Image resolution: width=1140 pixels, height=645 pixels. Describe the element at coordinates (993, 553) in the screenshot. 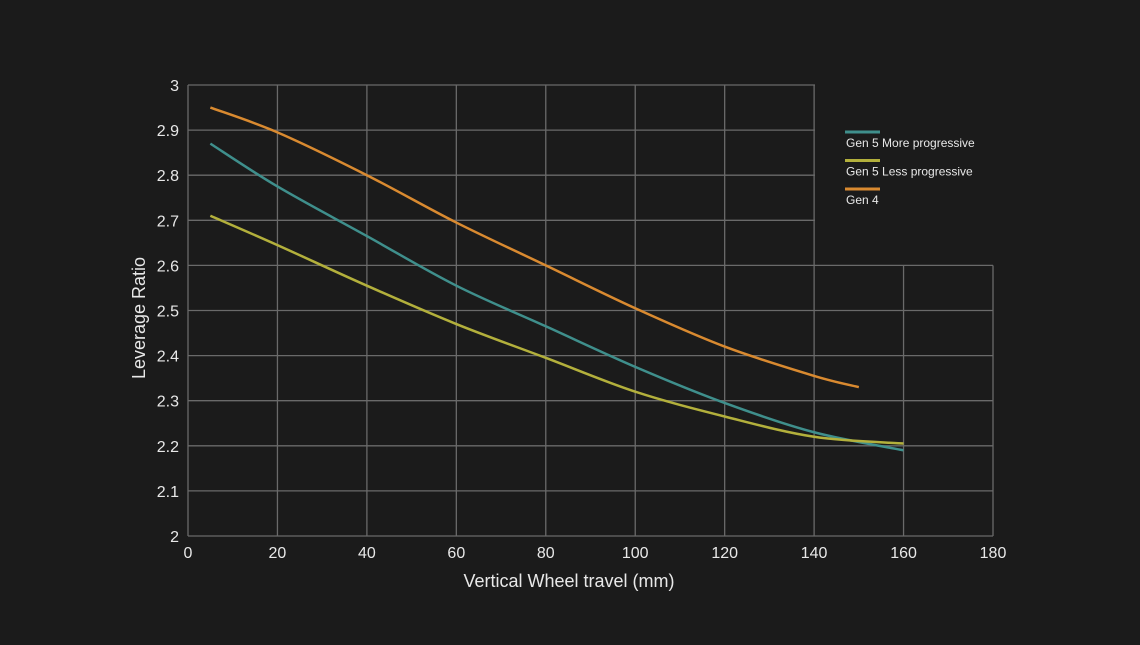

I see `x-tick-label: 180` at that location.